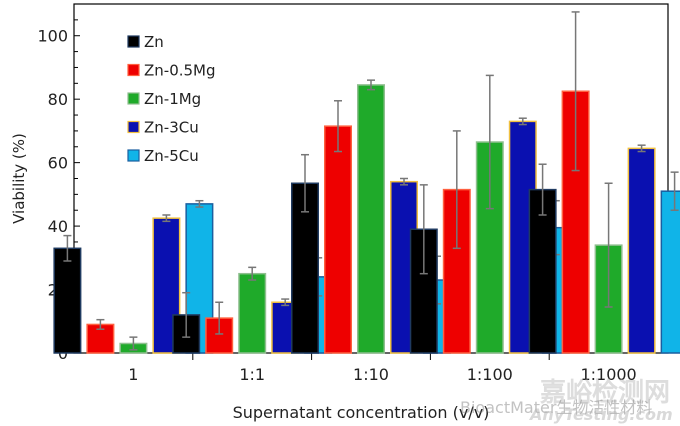 The width and height of the screenshot is (680, 426). I want to click on bar-Zn-3Cu-1:1000, so click(641, 250).